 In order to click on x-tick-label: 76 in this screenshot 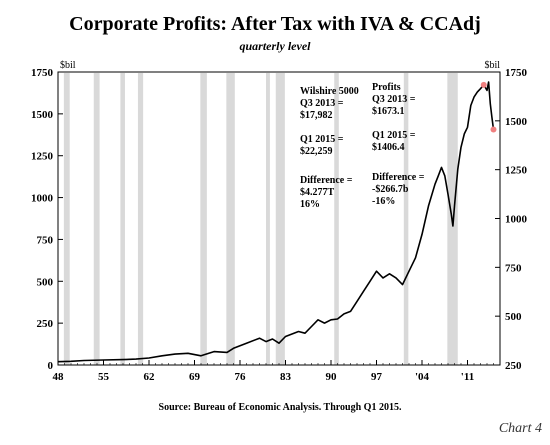, I will do `click(241, 377)`.